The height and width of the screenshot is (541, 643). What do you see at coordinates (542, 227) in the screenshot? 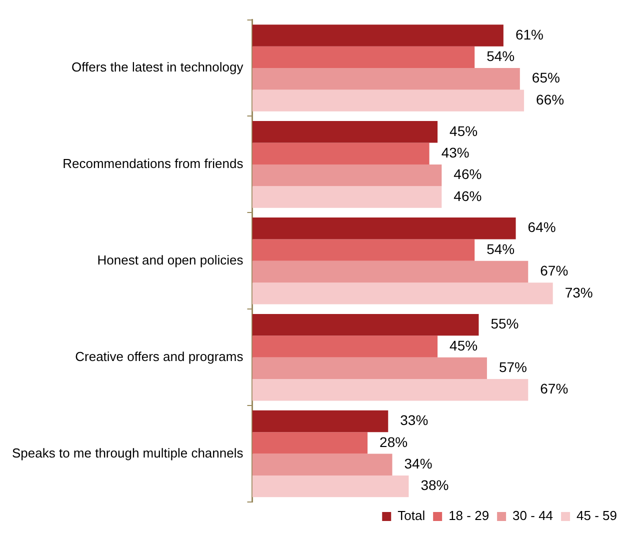
I see `data-label: 64%` at bounding box center [542, 227].